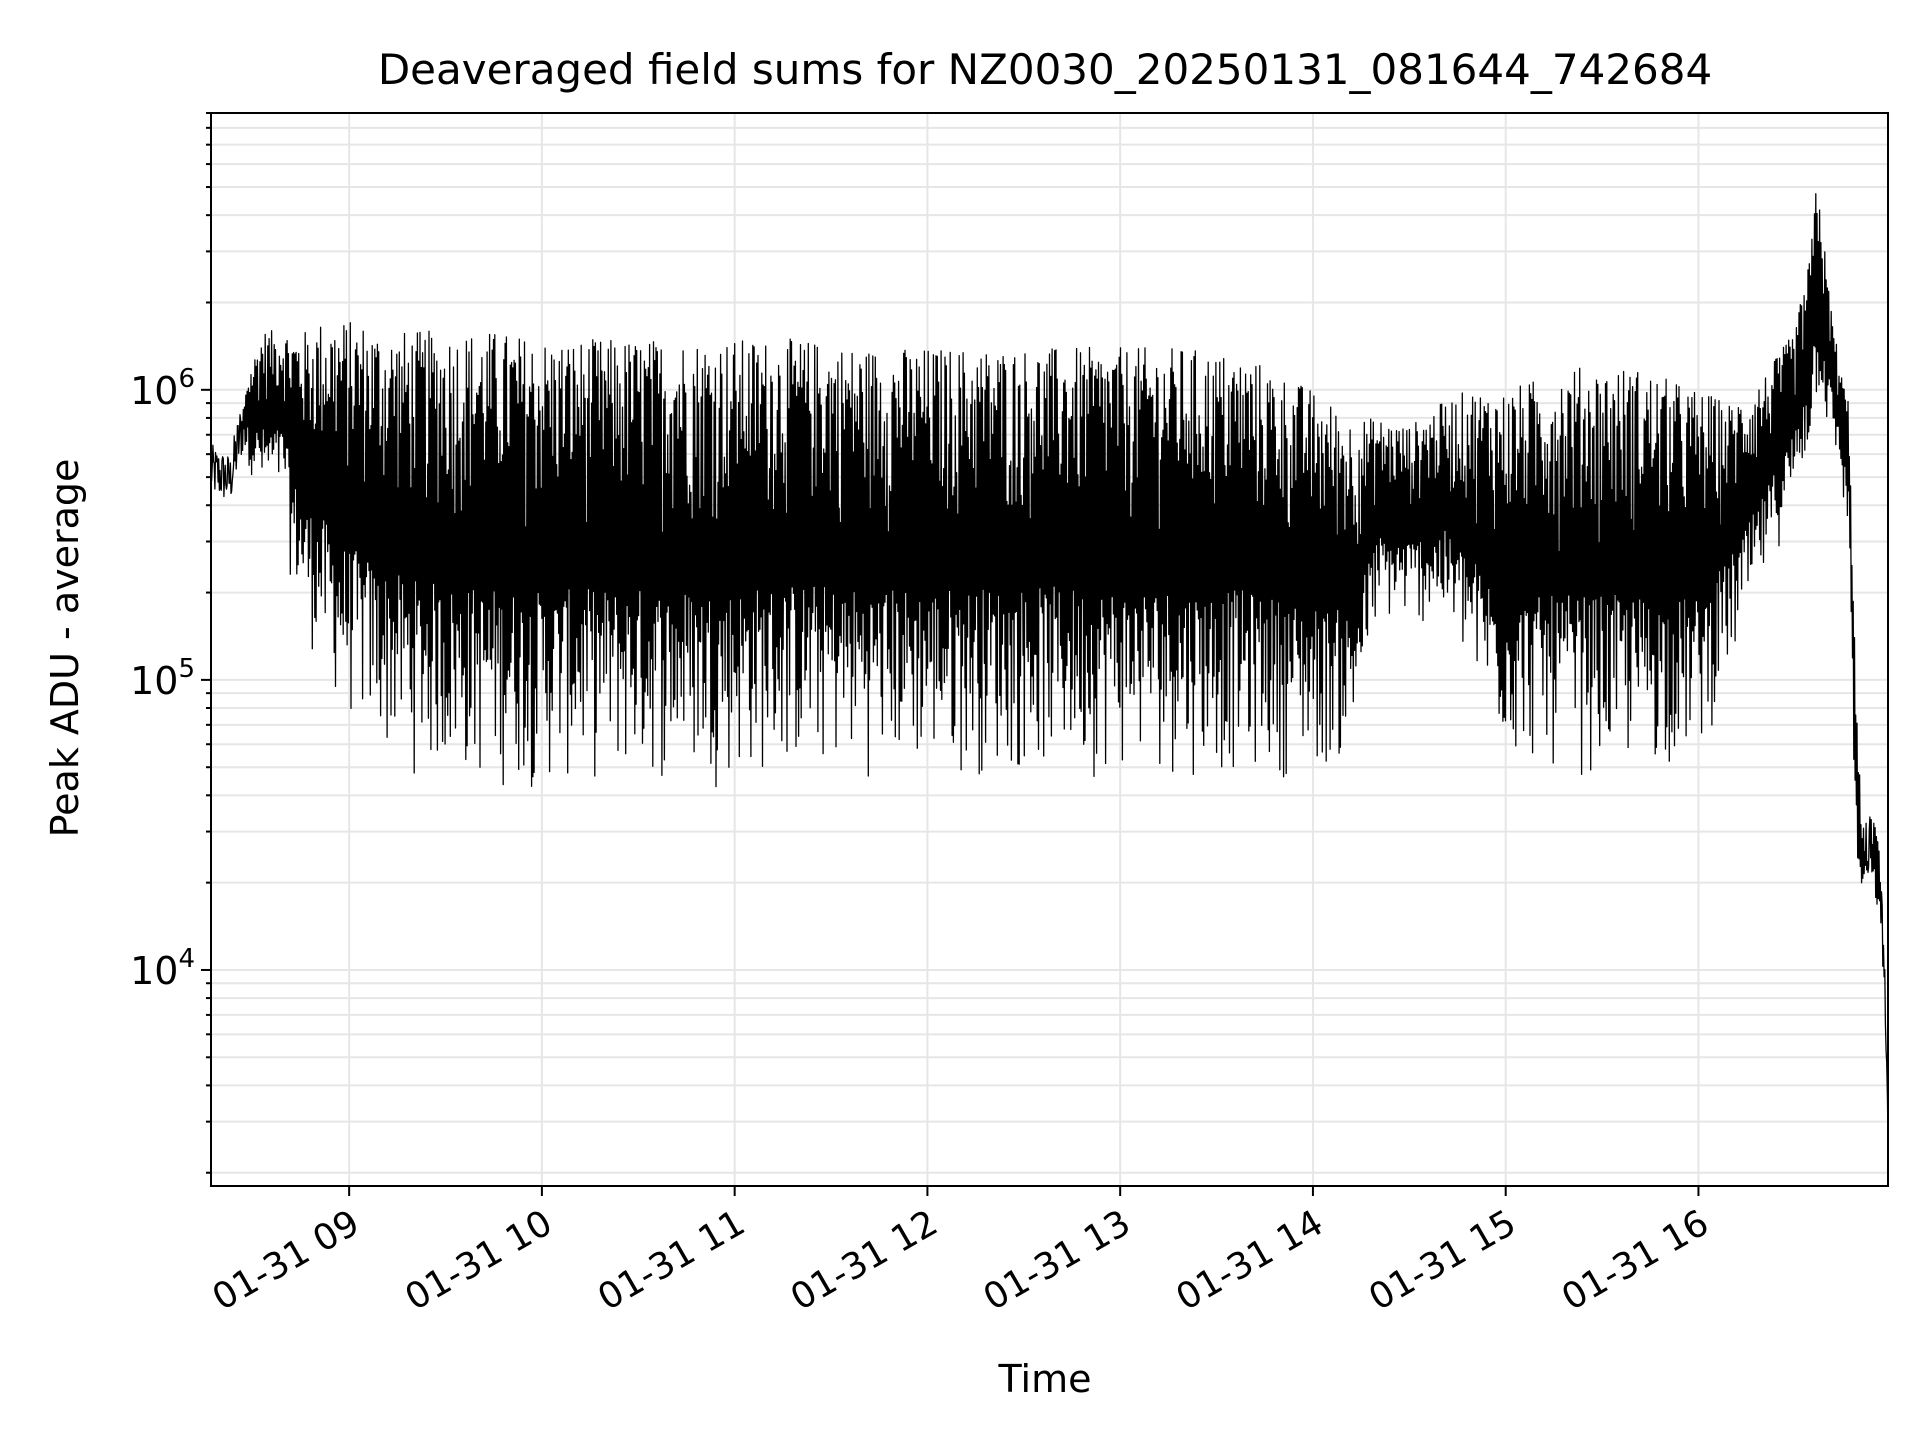 This screenshot has height=1440, width=1920. What do you see at coordinates (162, 388) in the screenshot?
I see `y-tick-label: 106` at bounding box center [162, 388].